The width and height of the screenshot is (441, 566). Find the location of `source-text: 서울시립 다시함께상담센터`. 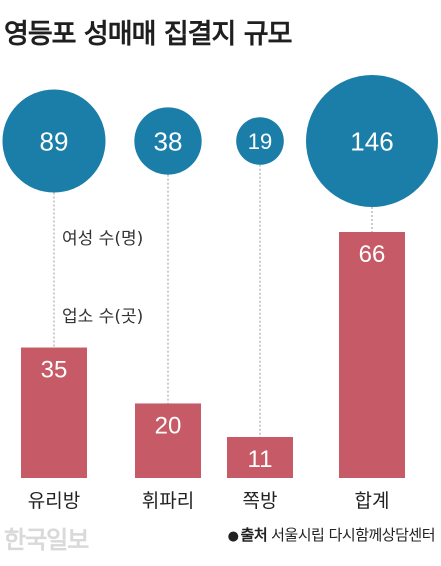

source-text: 서울시립 다시함께상담센터 is located at coordinates (353, 535).